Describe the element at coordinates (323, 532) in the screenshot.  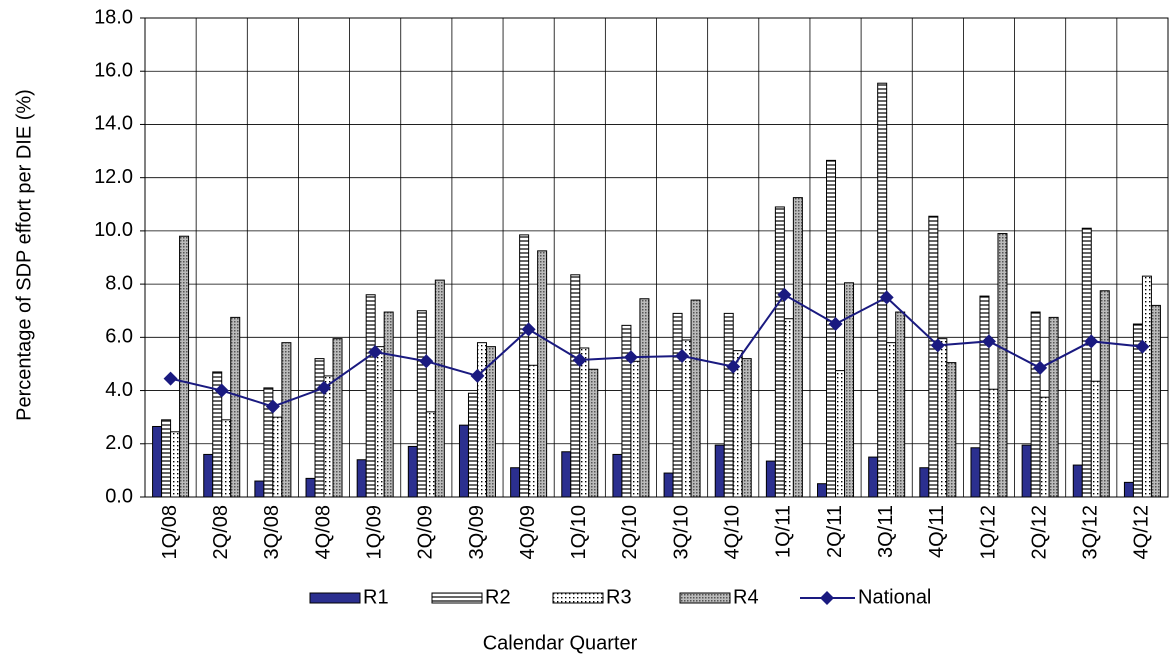
I see `x-tick-label: 4Q/08` at that location.